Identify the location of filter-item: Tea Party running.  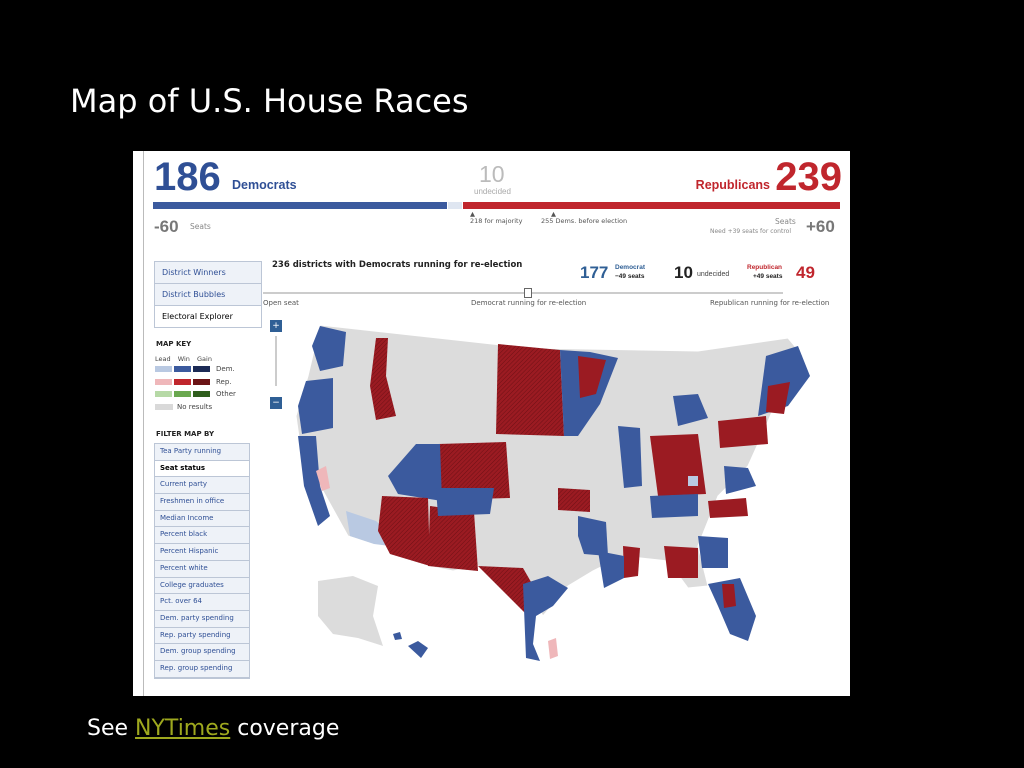
(202, 452).